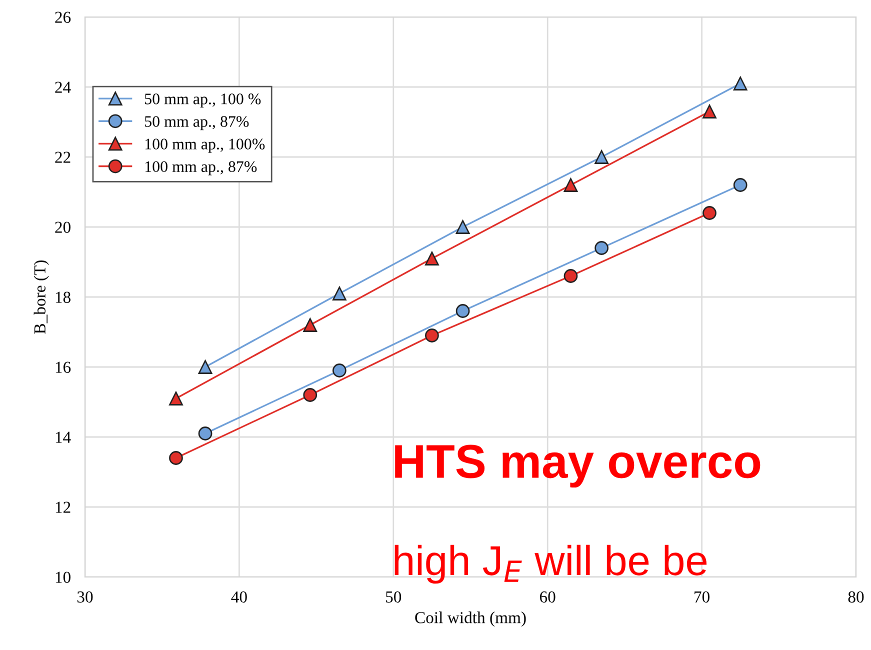  Describe the element at coordinates (63, 17) in the screenshot. I see `y-tick-label: 26` at that location.